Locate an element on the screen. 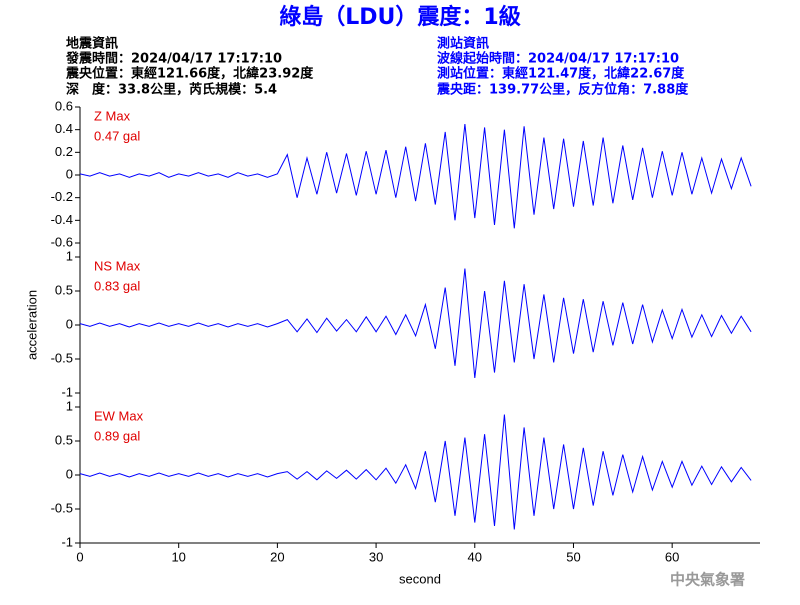 This screenshot has height=605, width=800. info-right: 波線起始時間：2024/04/17 17:17:10 is located at coordinates (558, 59).